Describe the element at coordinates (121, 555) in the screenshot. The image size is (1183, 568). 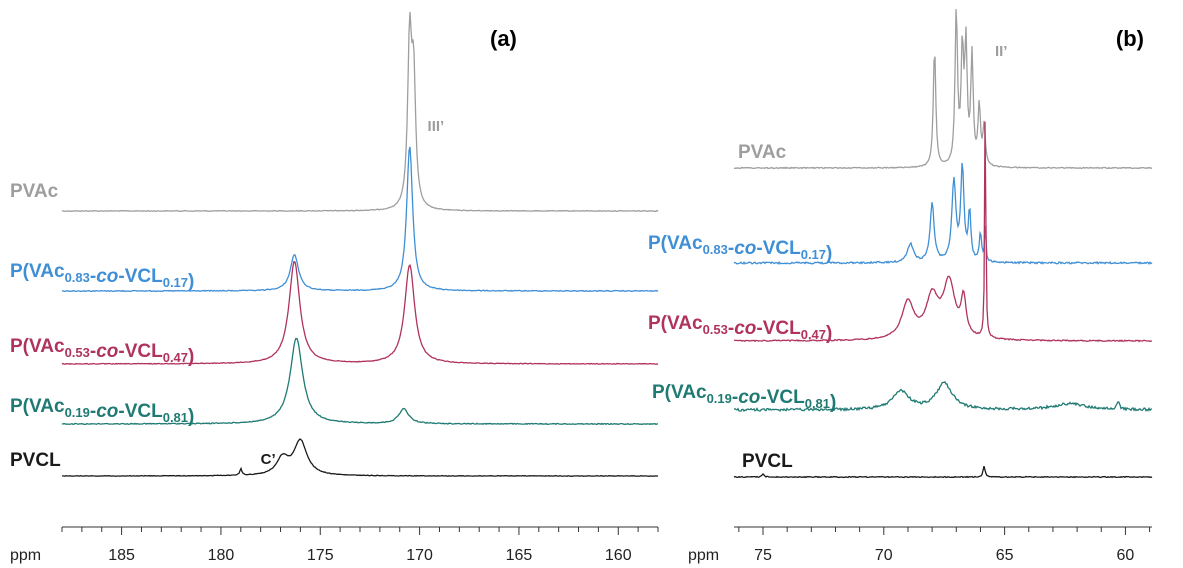
I see `x-tick-label: 185` at that location.